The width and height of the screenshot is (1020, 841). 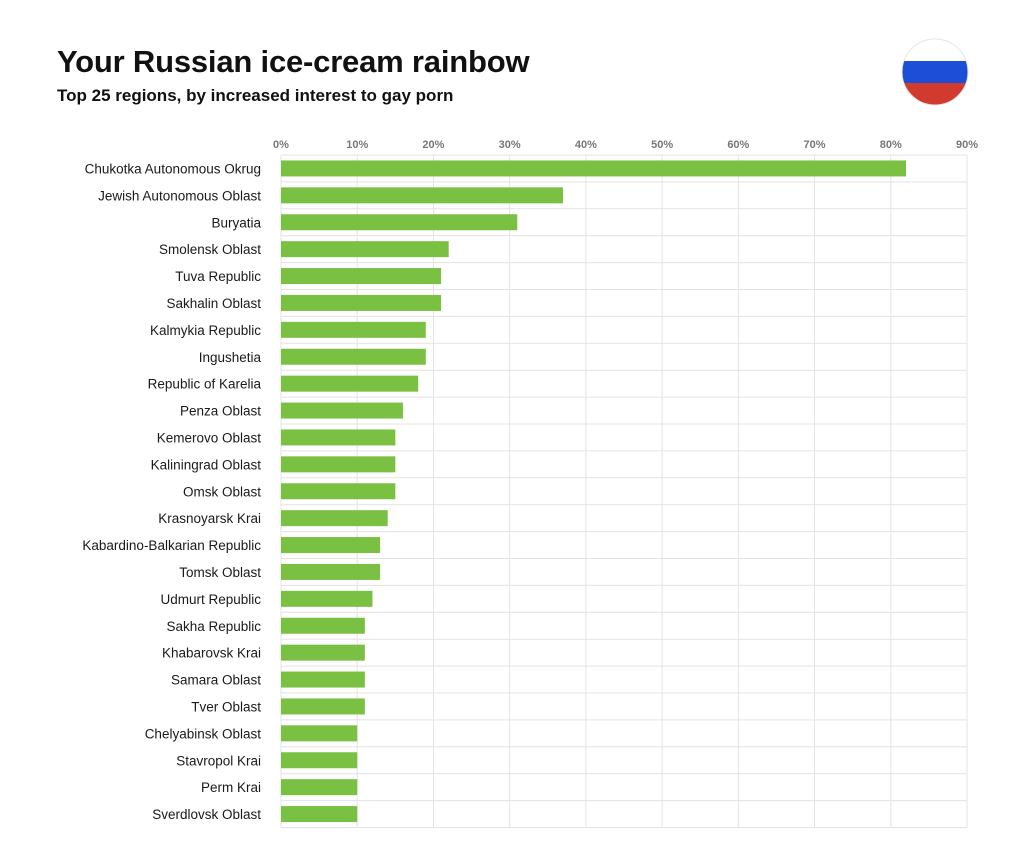 What do you see at coordinates (433, 145) in the screenshot?
I see `x-tick-label: 20%` at bounding box center [433, 145].